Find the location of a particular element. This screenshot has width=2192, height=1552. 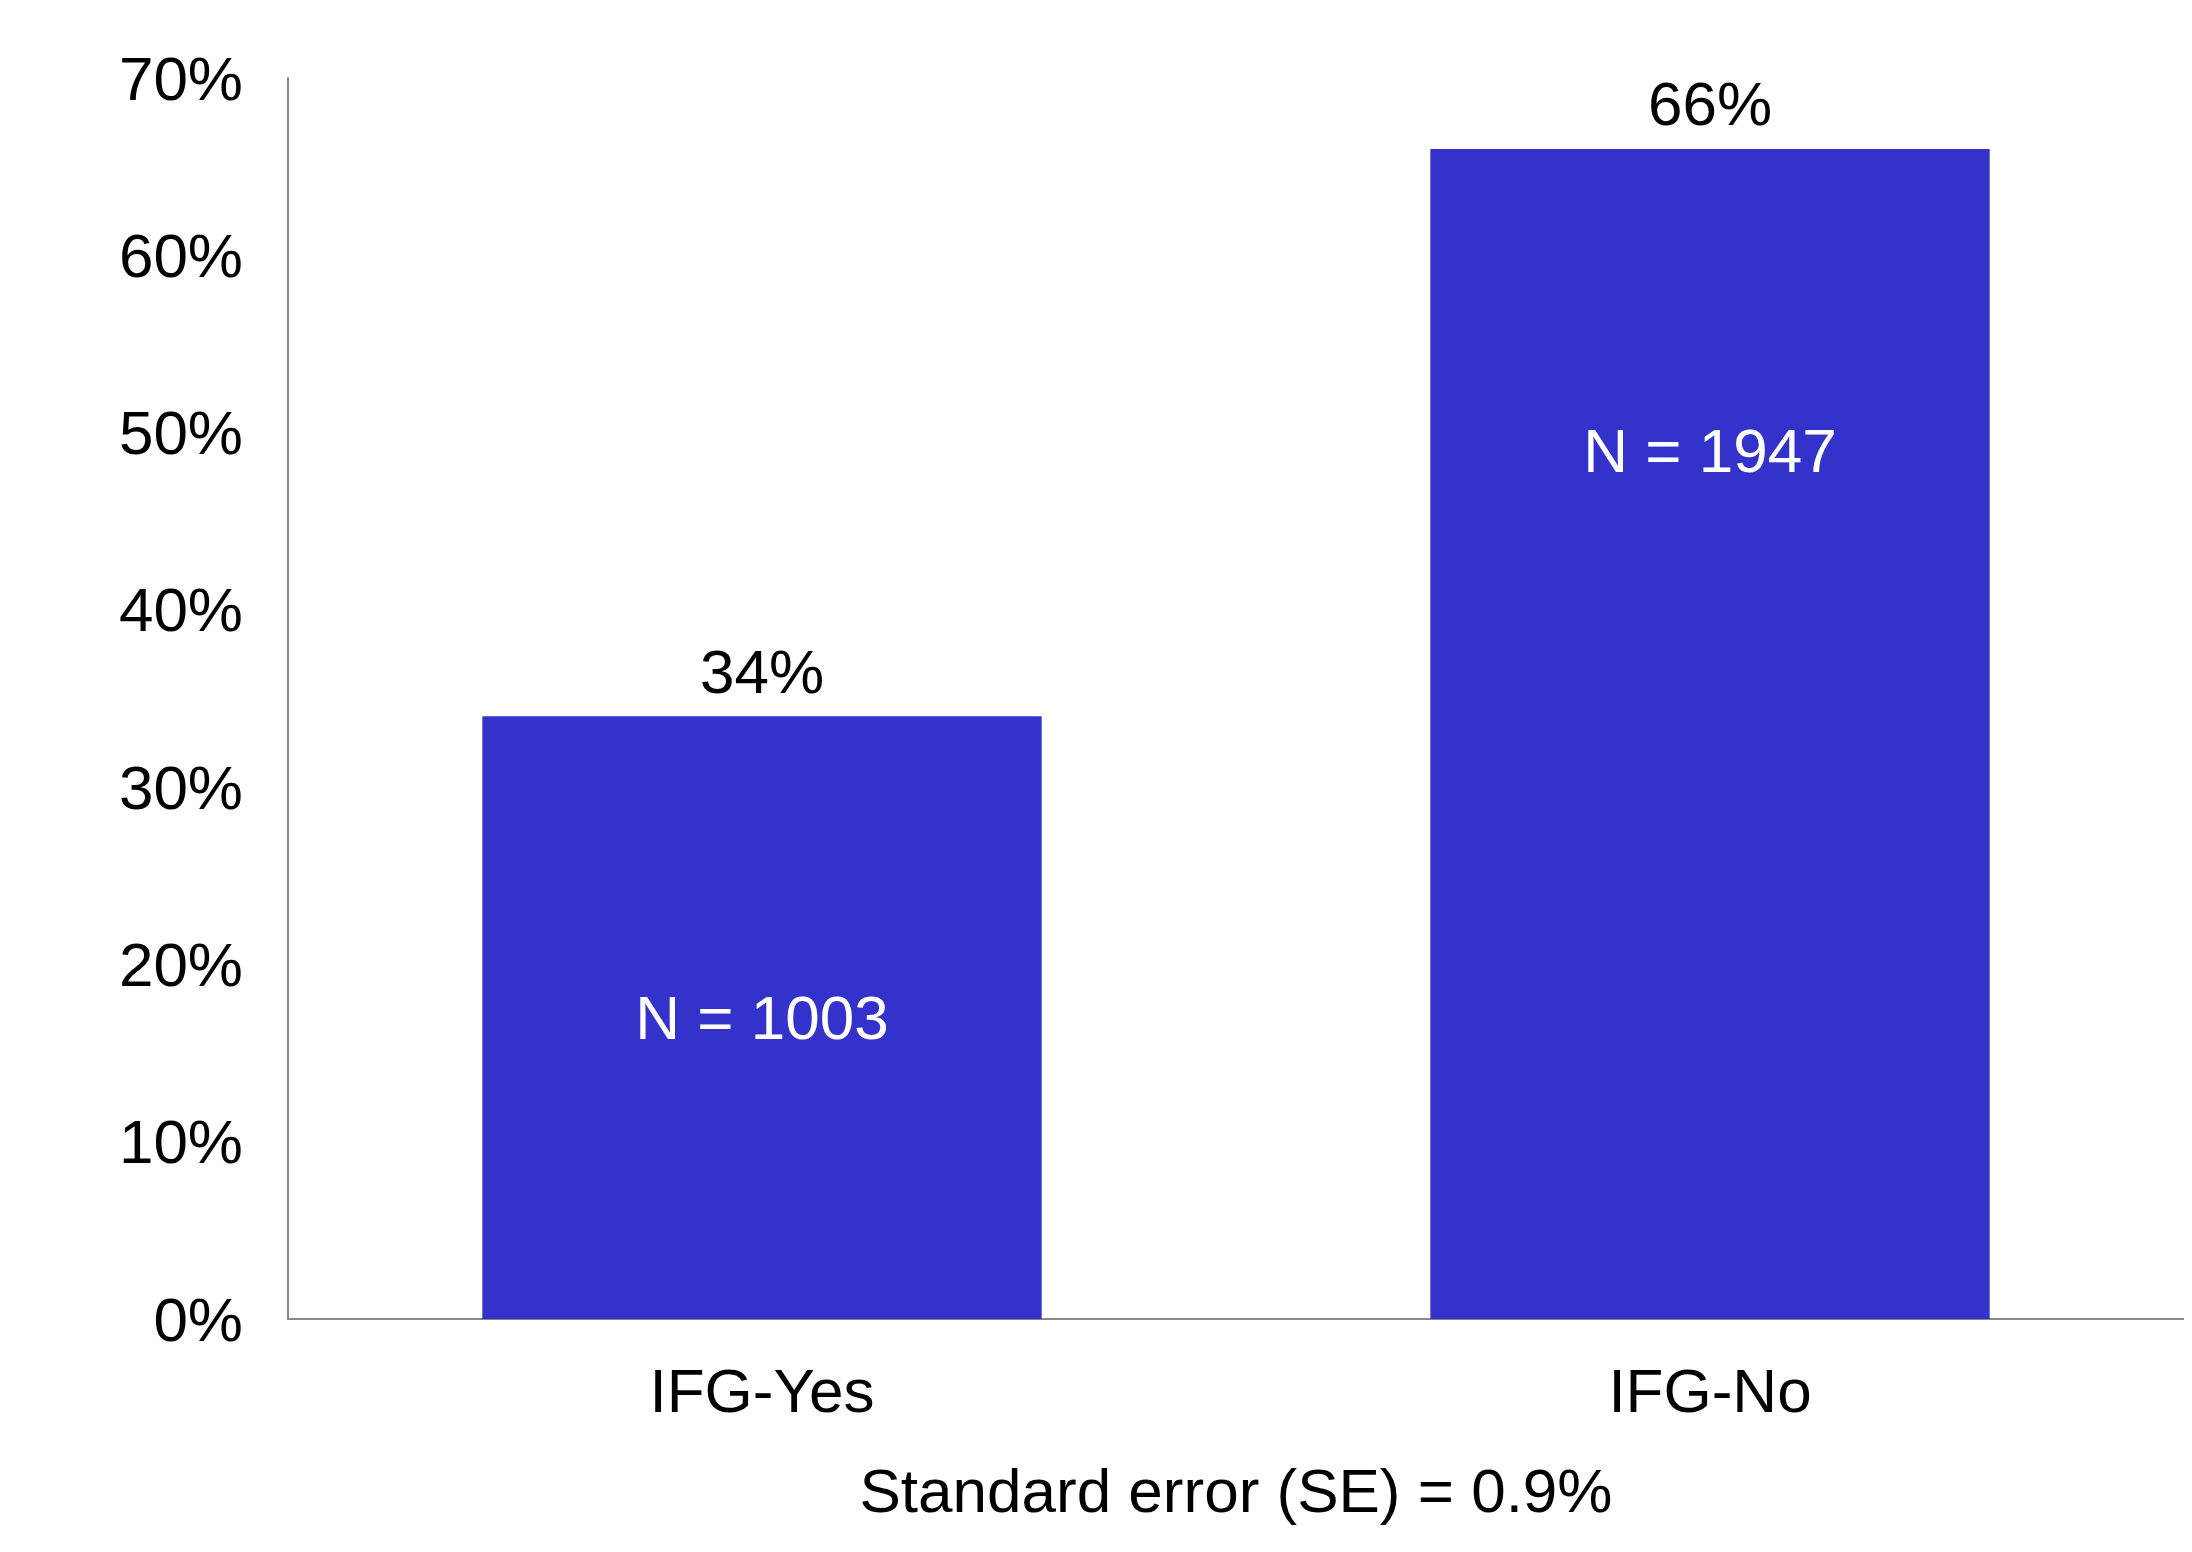

data-label: 34% is located at coordinates (762, 671).